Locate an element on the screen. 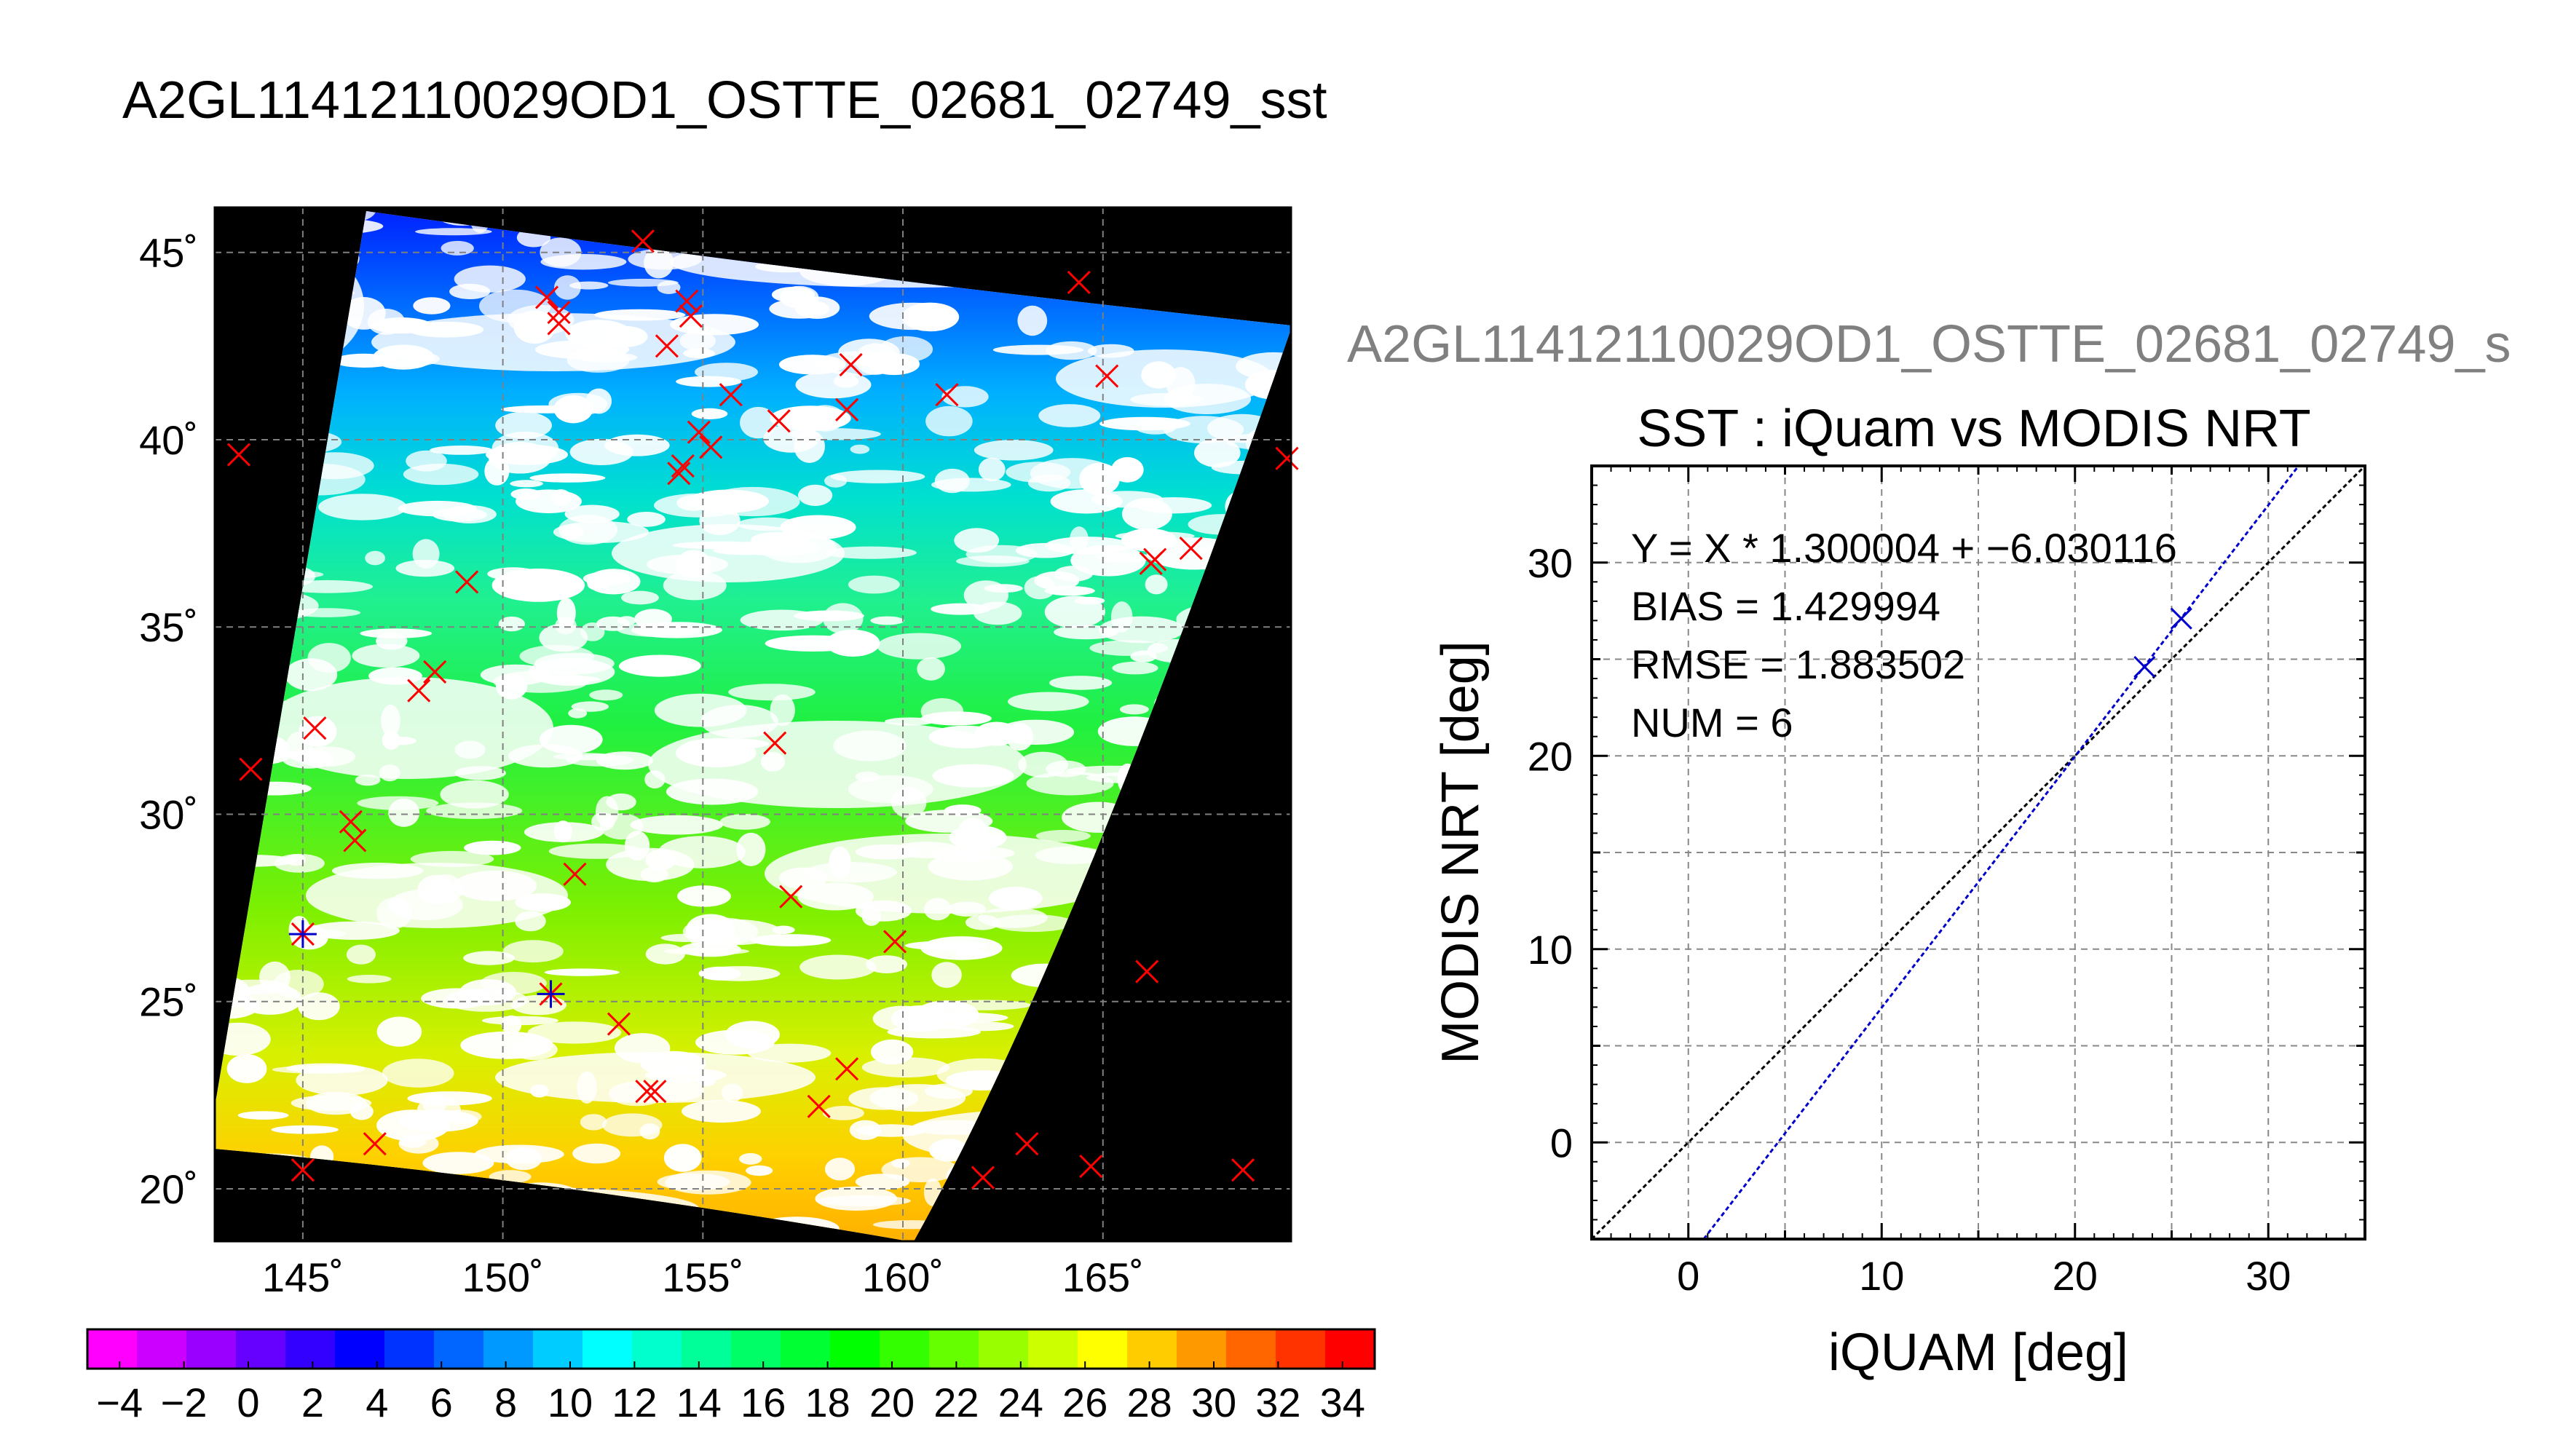 Image resolution: width=2555 pixels, height=1456 pixels. colorbar-tick-label: 14 is located at coordinates (699, 1402).